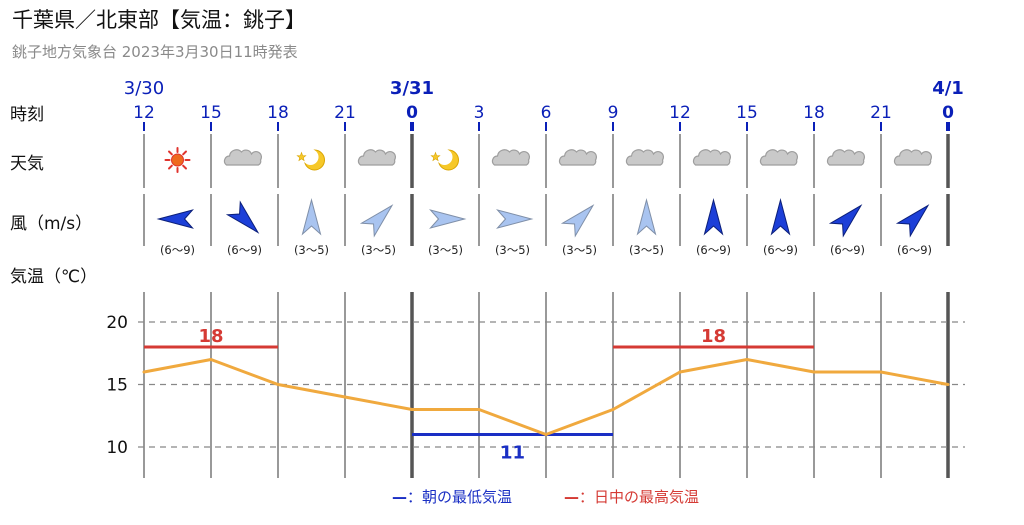 Image resolution: width=1024 pixels, height=525 pixels. I want to click on sun-disc, so click(177, 160).